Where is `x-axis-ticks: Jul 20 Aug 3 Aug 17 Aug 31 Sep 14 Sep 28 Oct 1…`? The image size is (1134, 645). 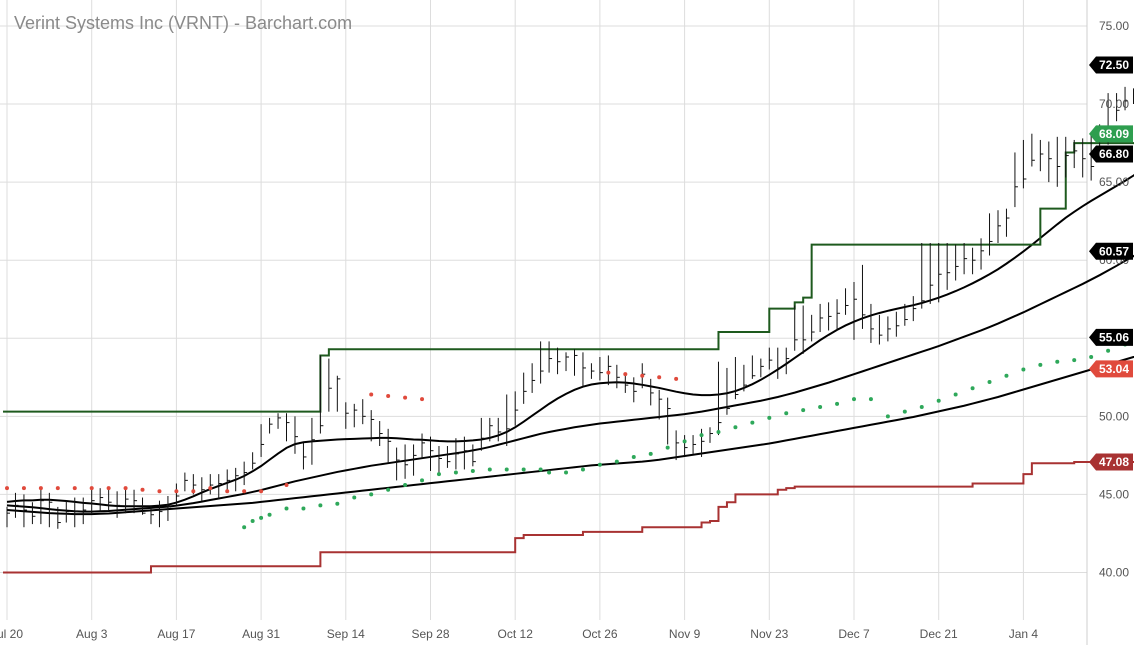 x-axis-ticks: Jul 20 Aug 3 Aug 17 Aug 31 Sep 14 Sep 28 Oct 1… is located at coordinates (519, 634).